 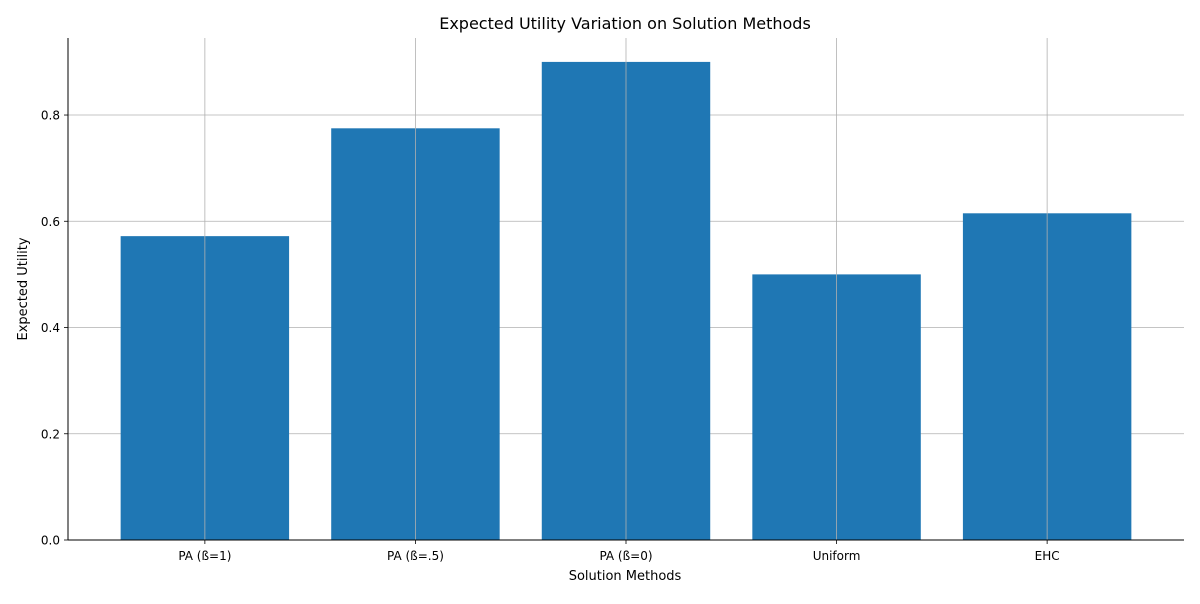 I want to click on y-tick-label: 0.6, so click(x=50, y=222).